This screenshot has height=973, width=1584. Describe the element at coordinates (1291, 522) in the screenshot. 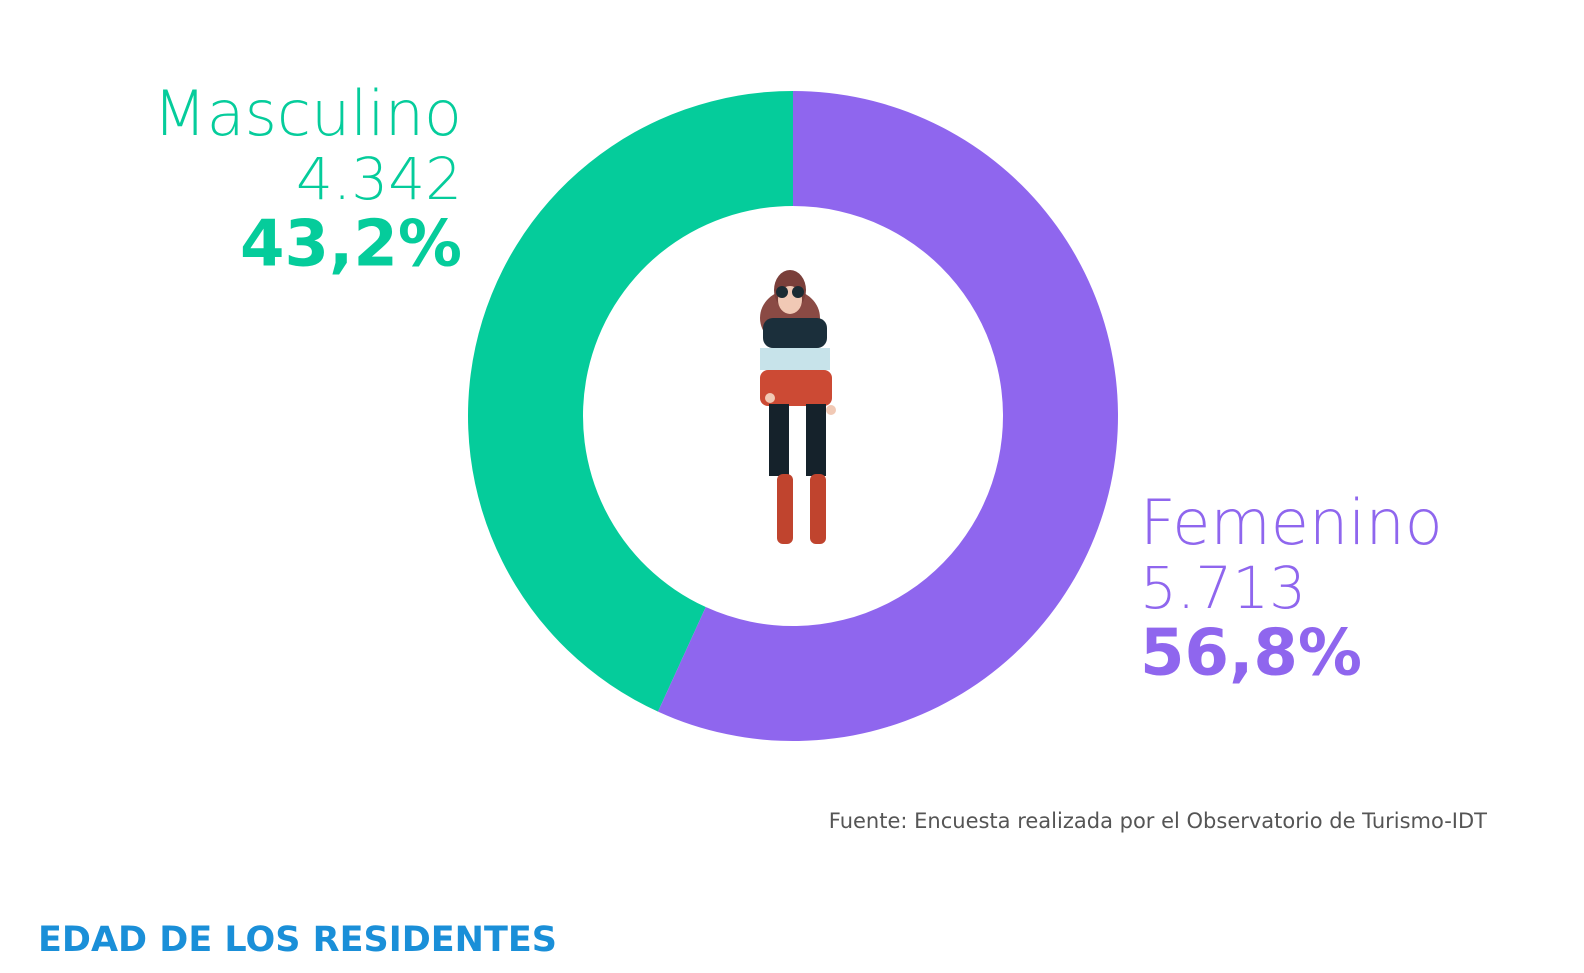

I see `slice-label: Femenino` at that location.